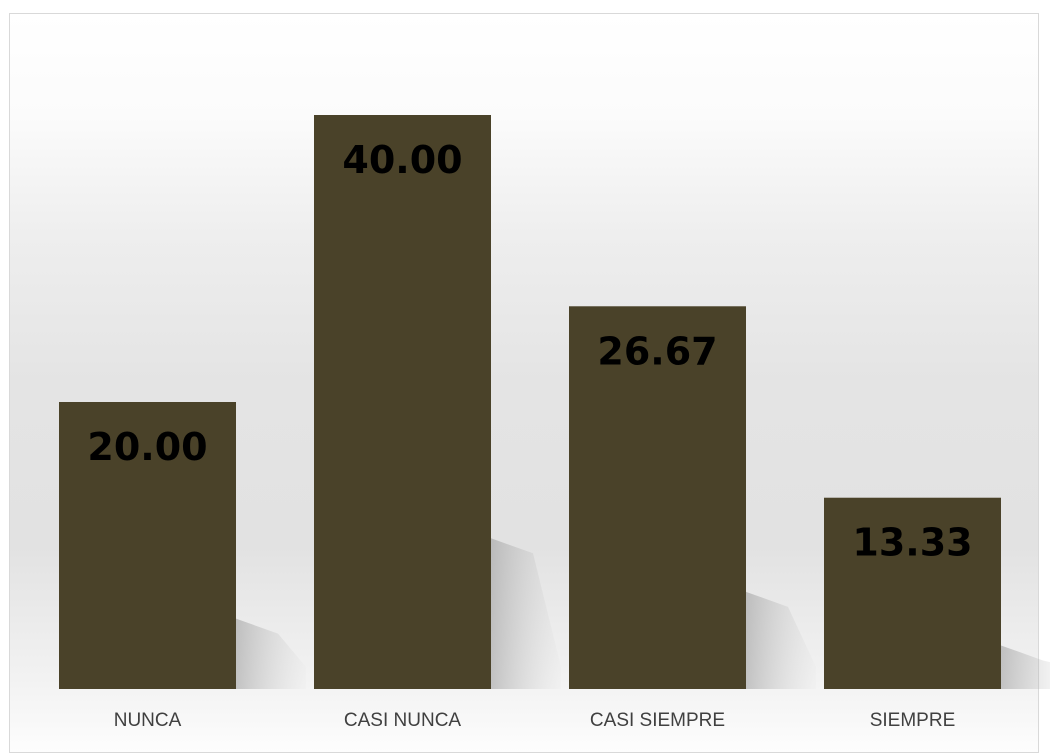 This screenshot has height=753, width=1050. What do you see at coordinates (147, 545) in the screenshot?
I see `bar-nunca` at bounding box center [147, 545].